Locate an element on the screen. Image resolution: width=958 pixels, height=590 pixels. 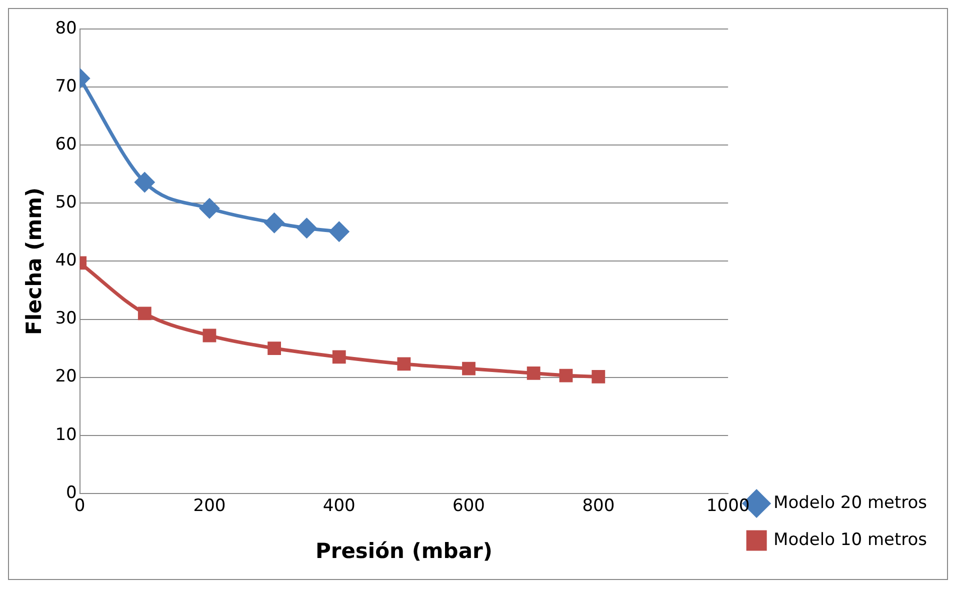
y-tick-label: 50 is located at coordinates (66, 202).